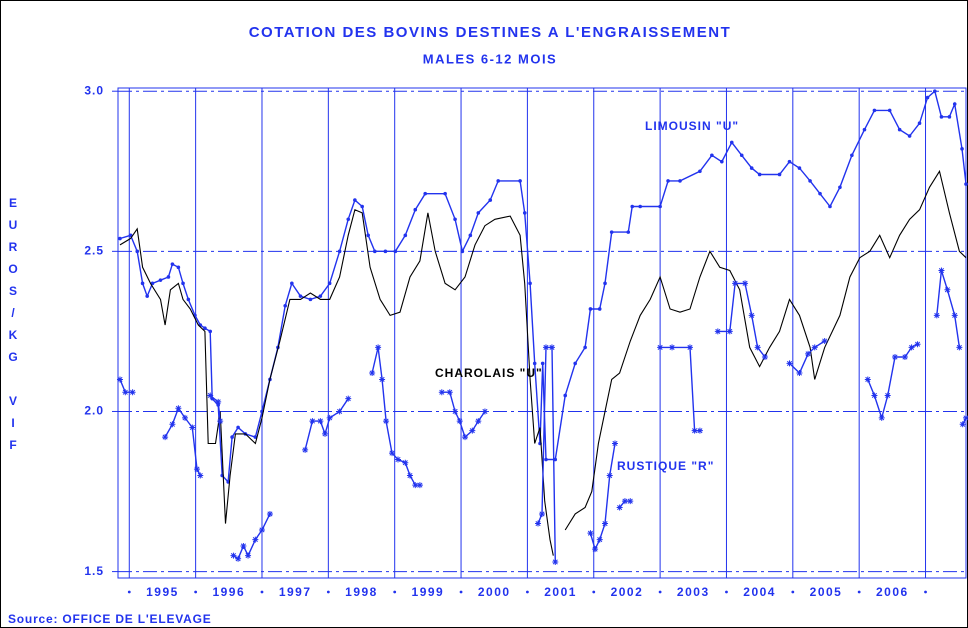  What do you see at coordinates (892, 592) in the screenshot?
I see `x-tick-label: 2006` at bounding box center [892, 592].